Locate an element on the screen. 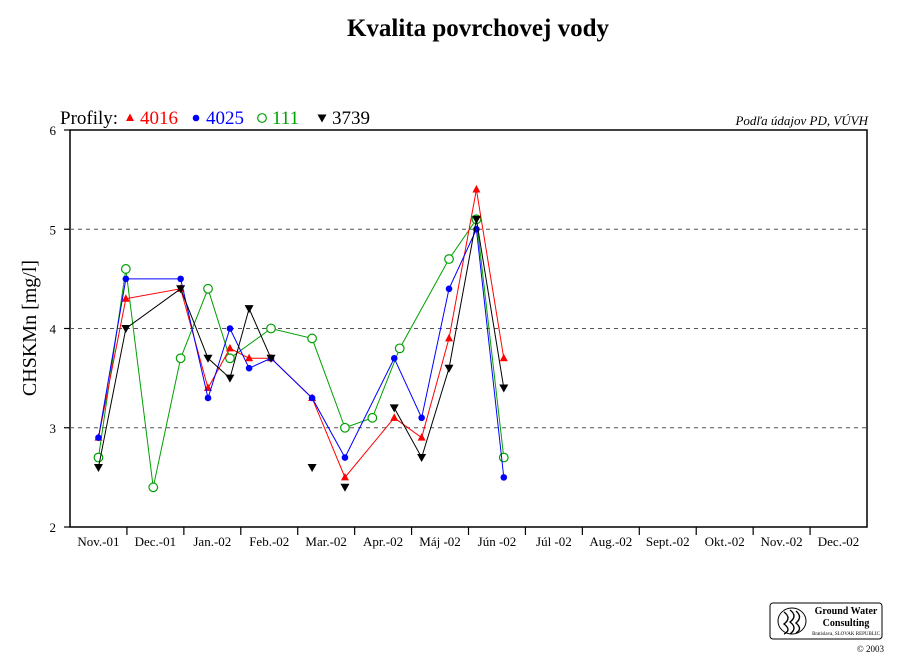 This screenshot has width=900, height=666. copyright: © 2003 is located at coordinates (871, 649).